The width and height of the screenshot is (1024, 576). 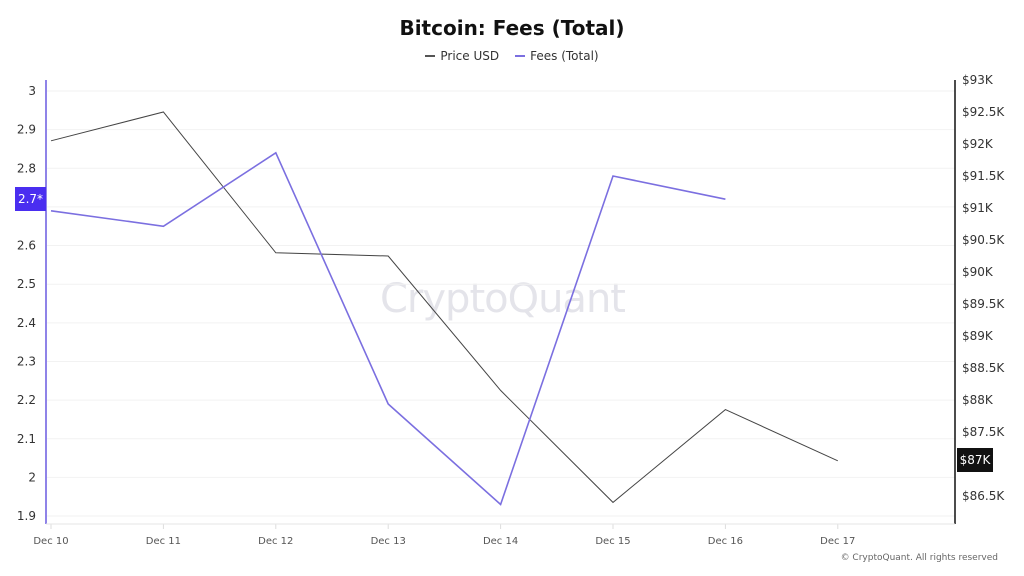 What do you see at coordinates (978, 336) in the screenshot?
I see `right-axis-tick-label: $89K` at bounding box center [978, 336].